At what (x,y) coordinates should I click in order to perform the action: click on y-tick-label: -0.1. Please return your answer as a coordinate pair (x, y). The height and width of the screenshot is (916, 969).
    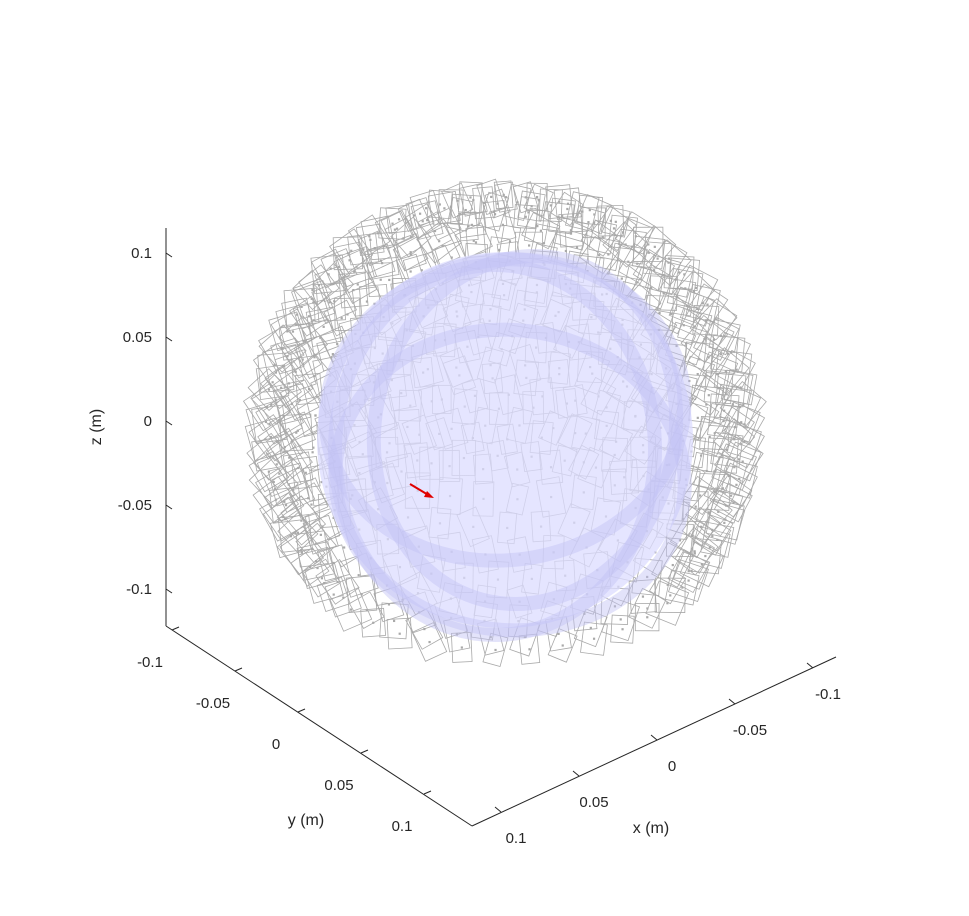
    Looking at the image, I should click on (150, 662).